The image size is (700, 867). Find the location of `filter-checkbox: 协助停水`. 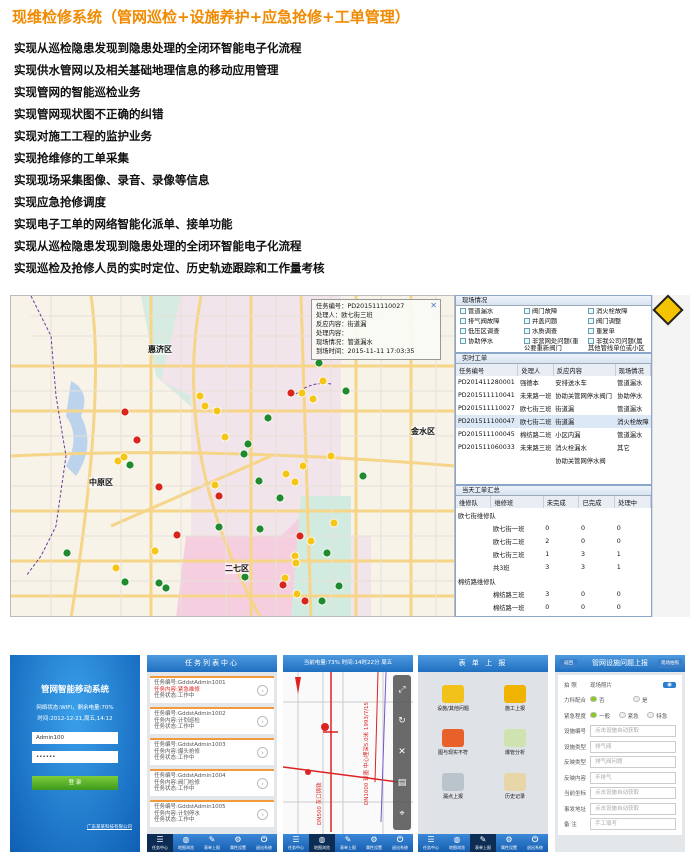

filter-checkbox: 协助停水 is located at coordinates (490, 341).